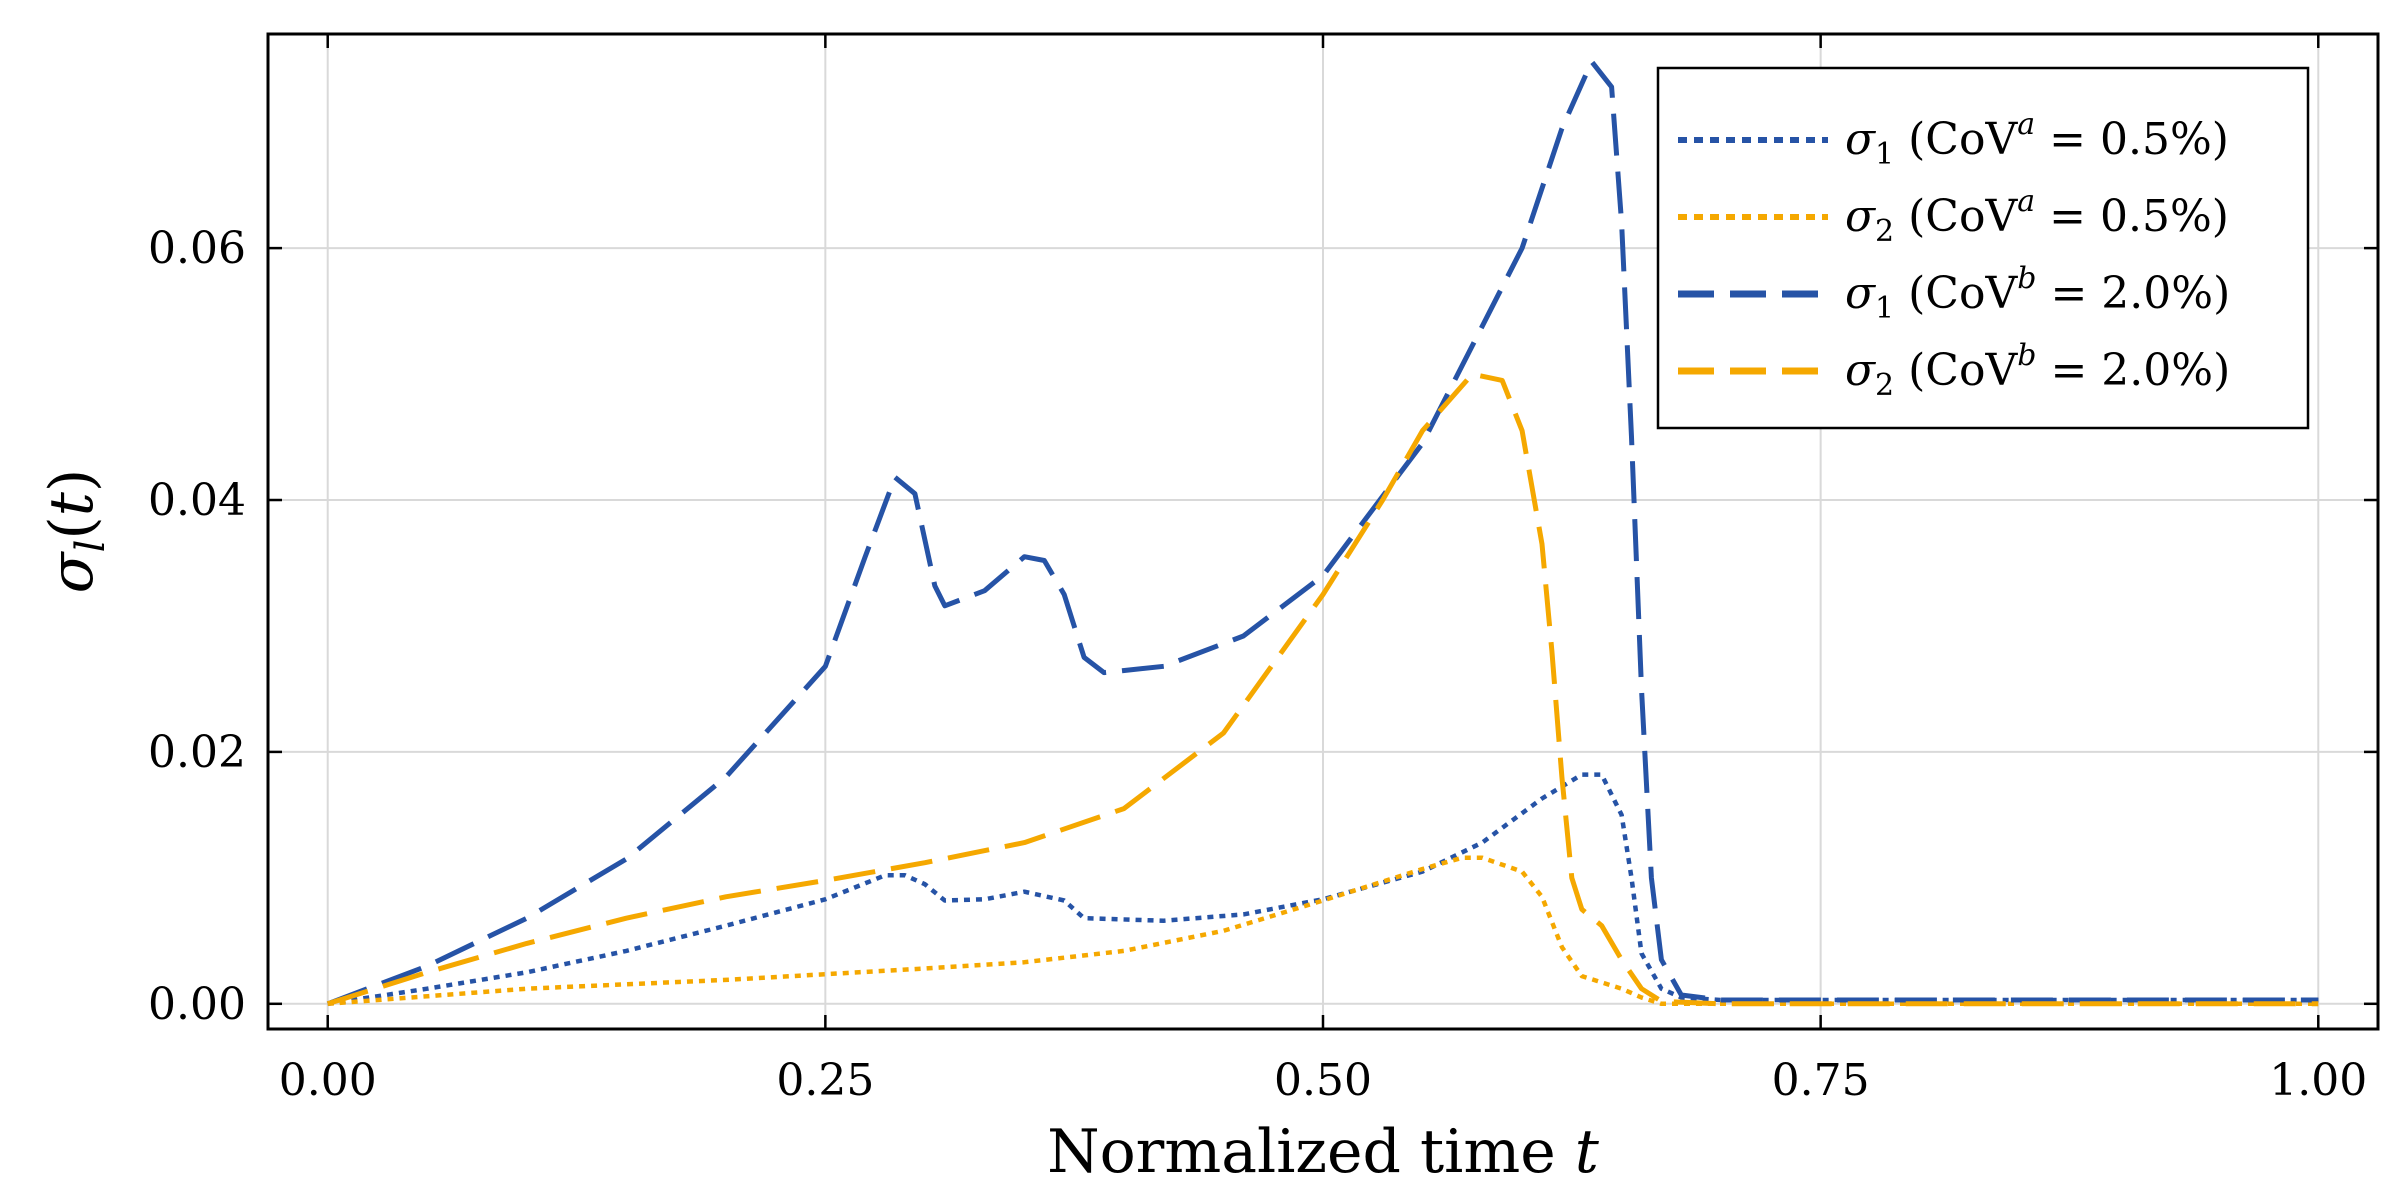 This screenshot has height=1200, width=2400. I want to click on legend-label-2: σ2 (CoVa = 0.5%), so click(2037, 216).